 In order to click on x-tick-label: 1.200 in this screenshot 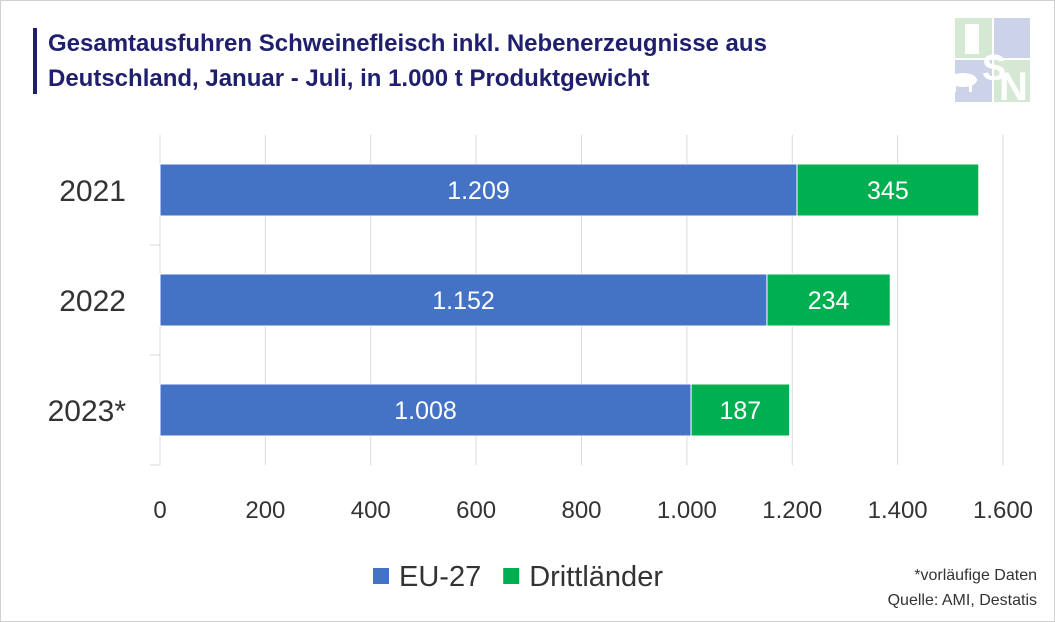, I will do `click(792, 510)`.